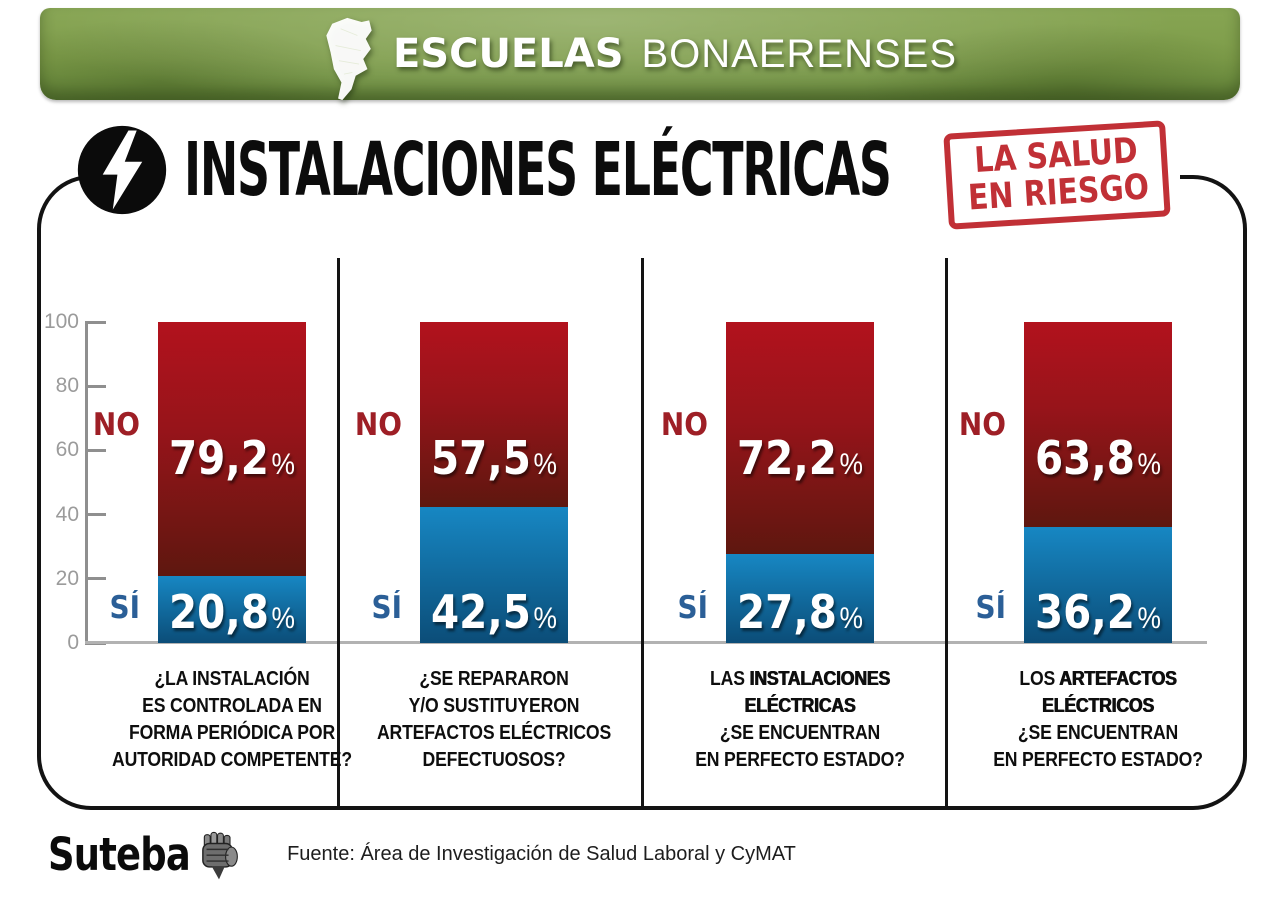 Image resolution: width=1280 pixels, height=905 pixels. Describe the element at coordinates (67, 450) in the screenshot. I see `y-tick-label: 60` at that location.